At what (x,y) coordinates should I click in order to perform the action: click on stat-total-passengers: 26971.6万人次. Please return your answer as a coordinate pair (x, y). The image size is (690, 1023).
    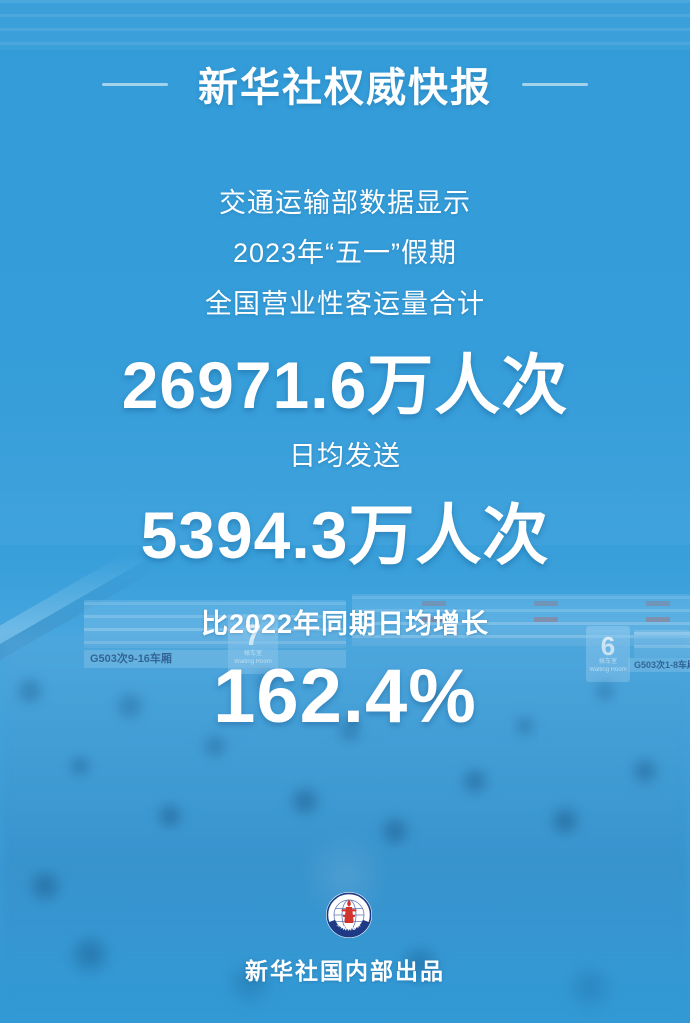
    Looking at the image, I should click on (345, 385).